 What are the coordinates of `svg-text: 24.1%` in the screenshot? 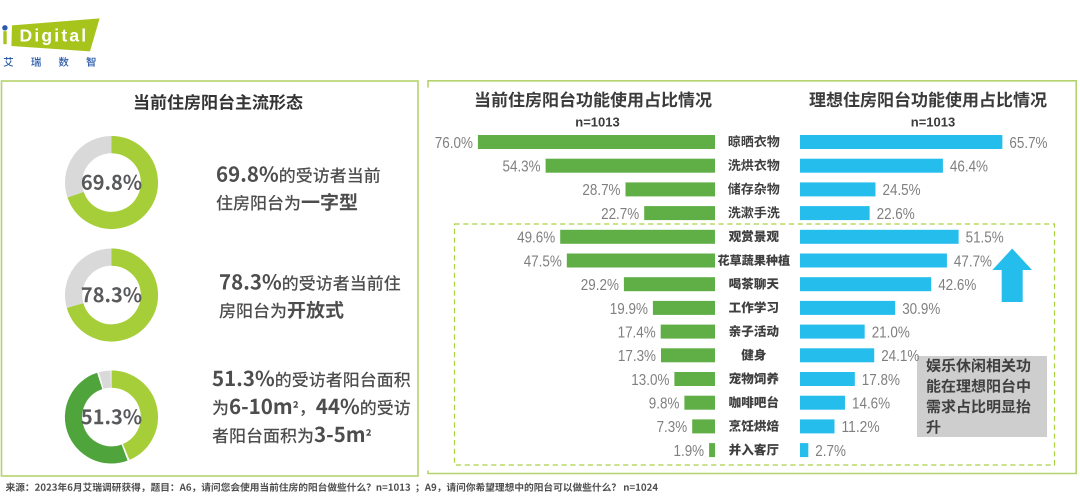 It's located at (900, 356).